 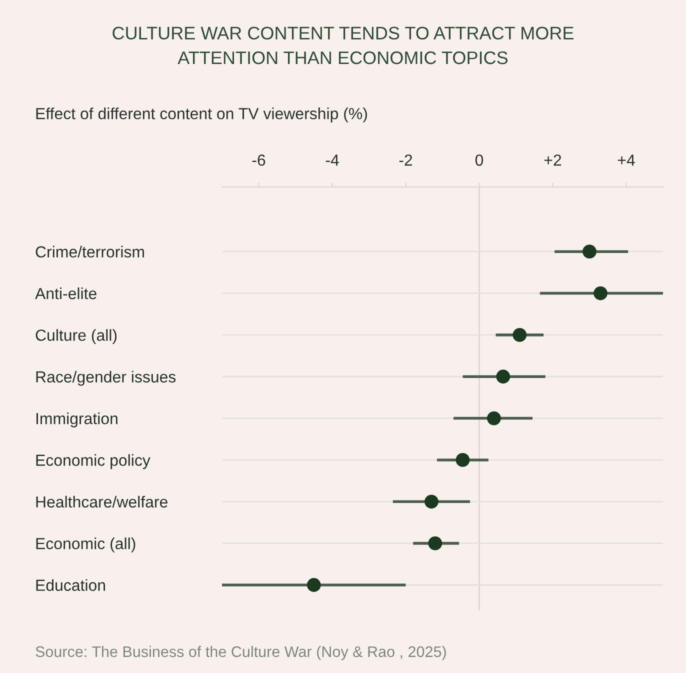 What do you see at coordinates (332, 160) in the screenshot?
I see `x-tick-label: -4` at bounding box center [332, 160].